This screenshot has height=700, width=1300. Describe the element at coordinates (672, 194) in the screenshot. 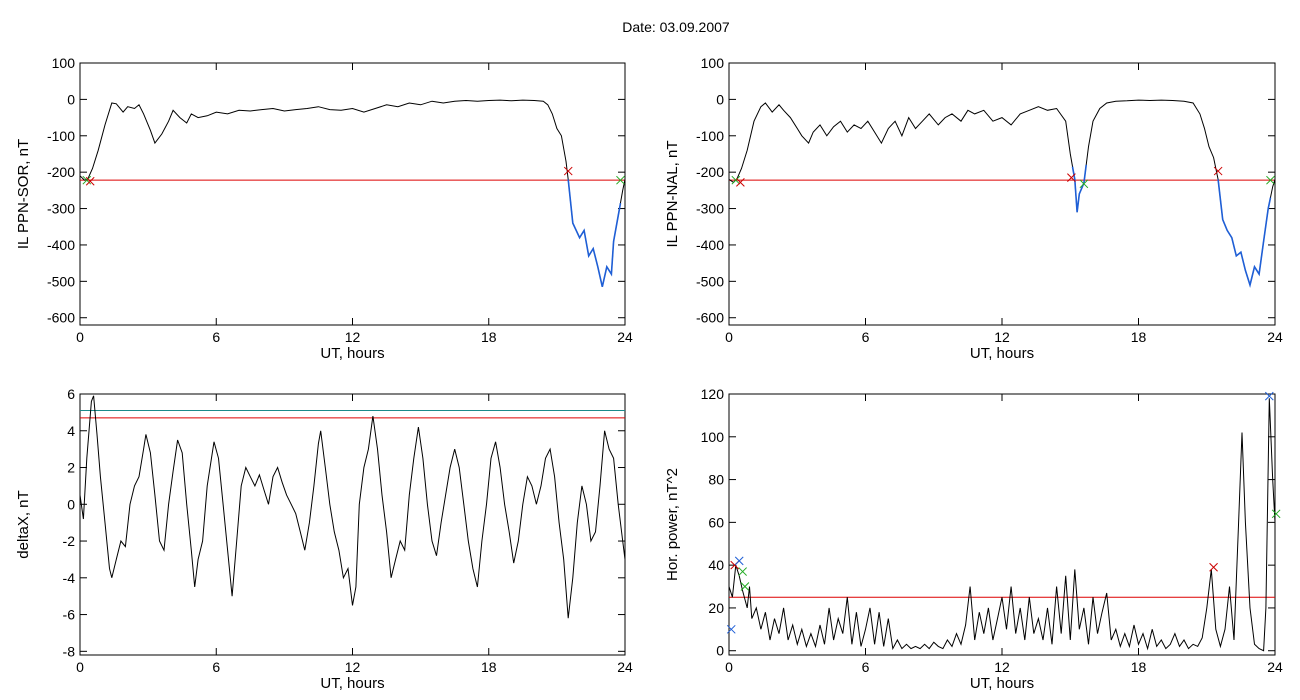

I see `y-axis-label: IL PPN-NAL, nT` at that location.